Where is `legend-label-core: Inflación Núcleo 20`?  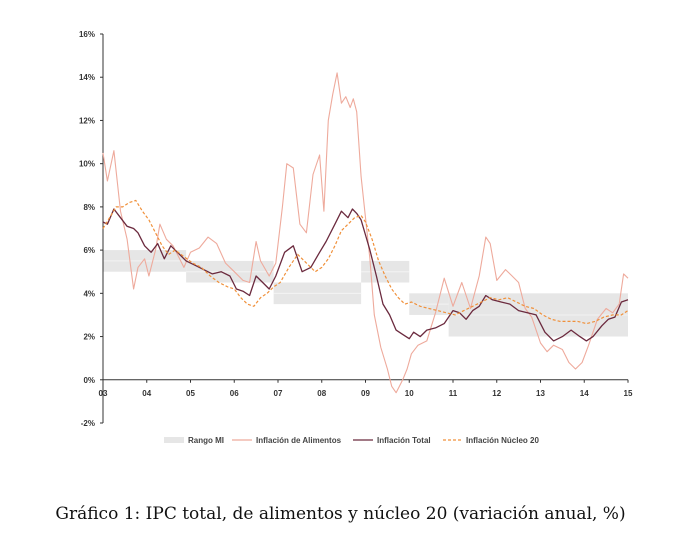
legend-label-core: Inflación Núcleo 20 is located at coordinates (502, 440).